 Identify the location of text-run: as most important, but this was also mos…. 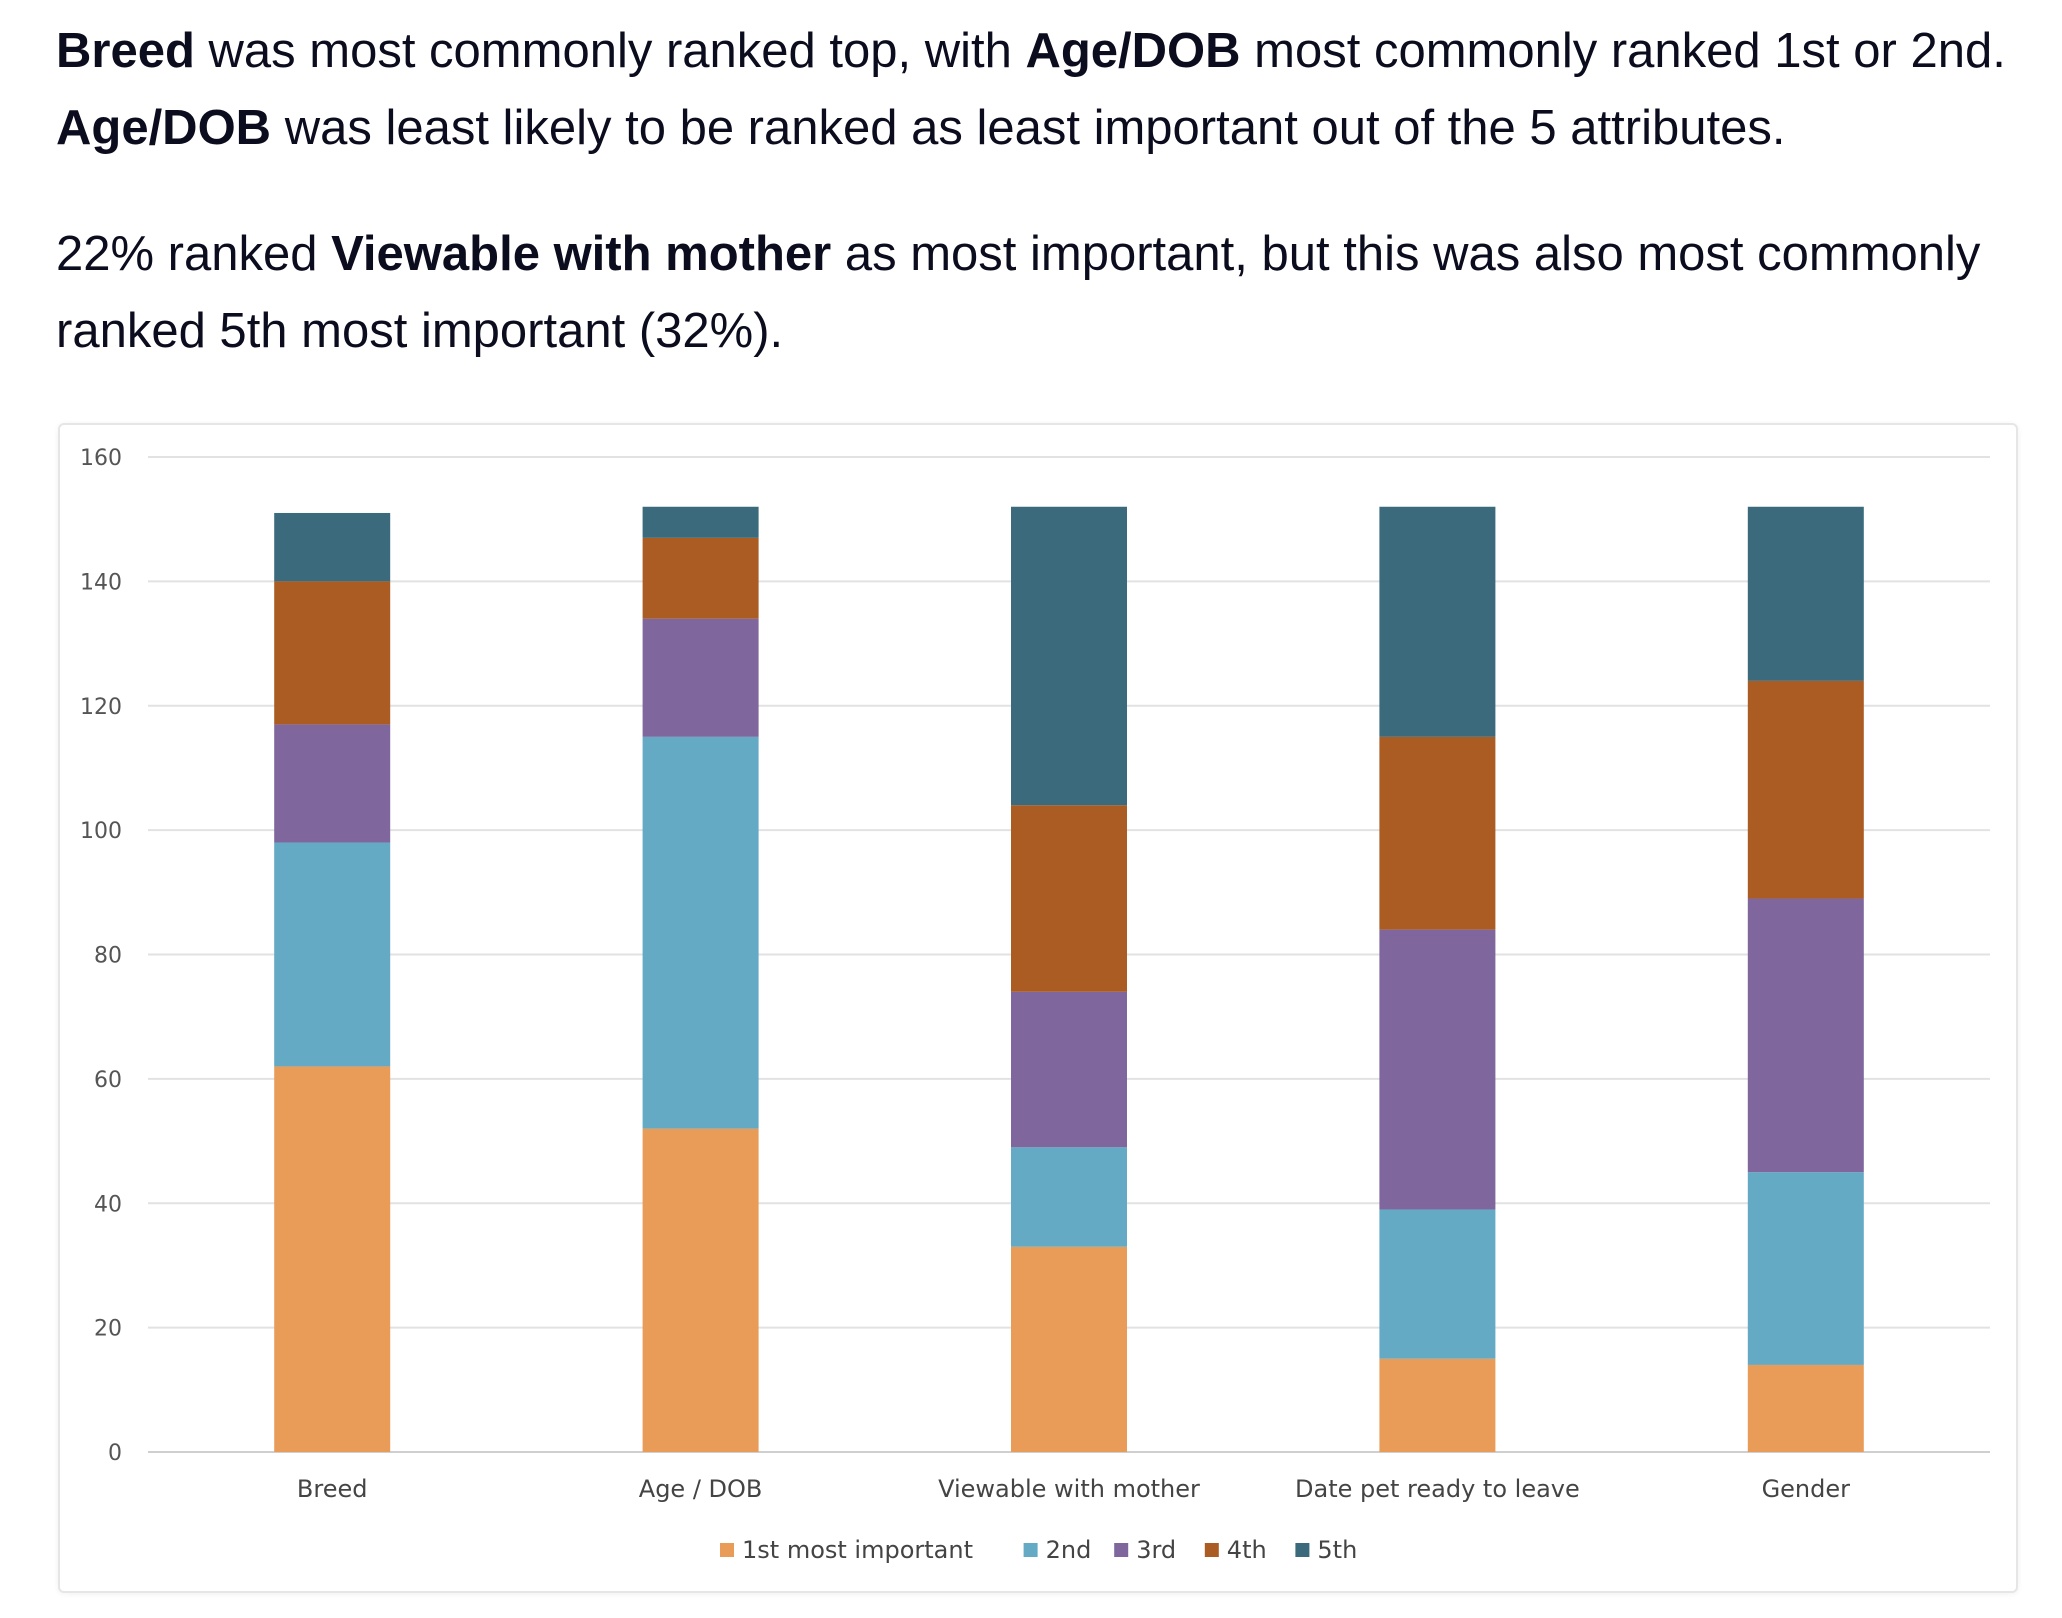
(1018, 292).